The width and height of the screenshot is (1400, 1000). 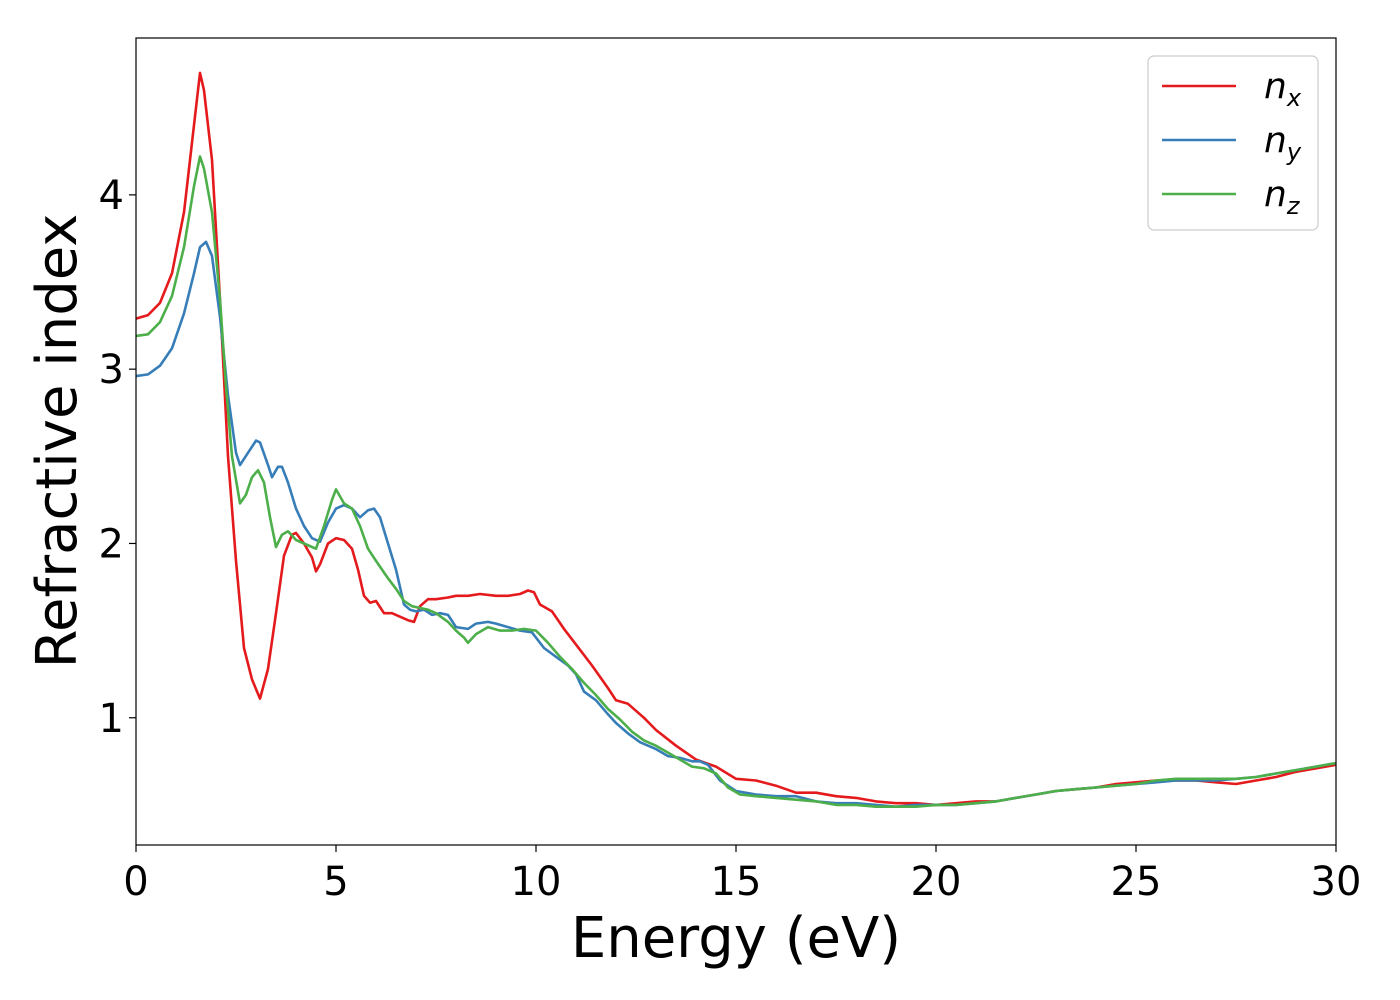 What do you see at coordinates (111, 544) in the screenshot?
I see `y-tick-label: 2` at bounding box center [111, 544].